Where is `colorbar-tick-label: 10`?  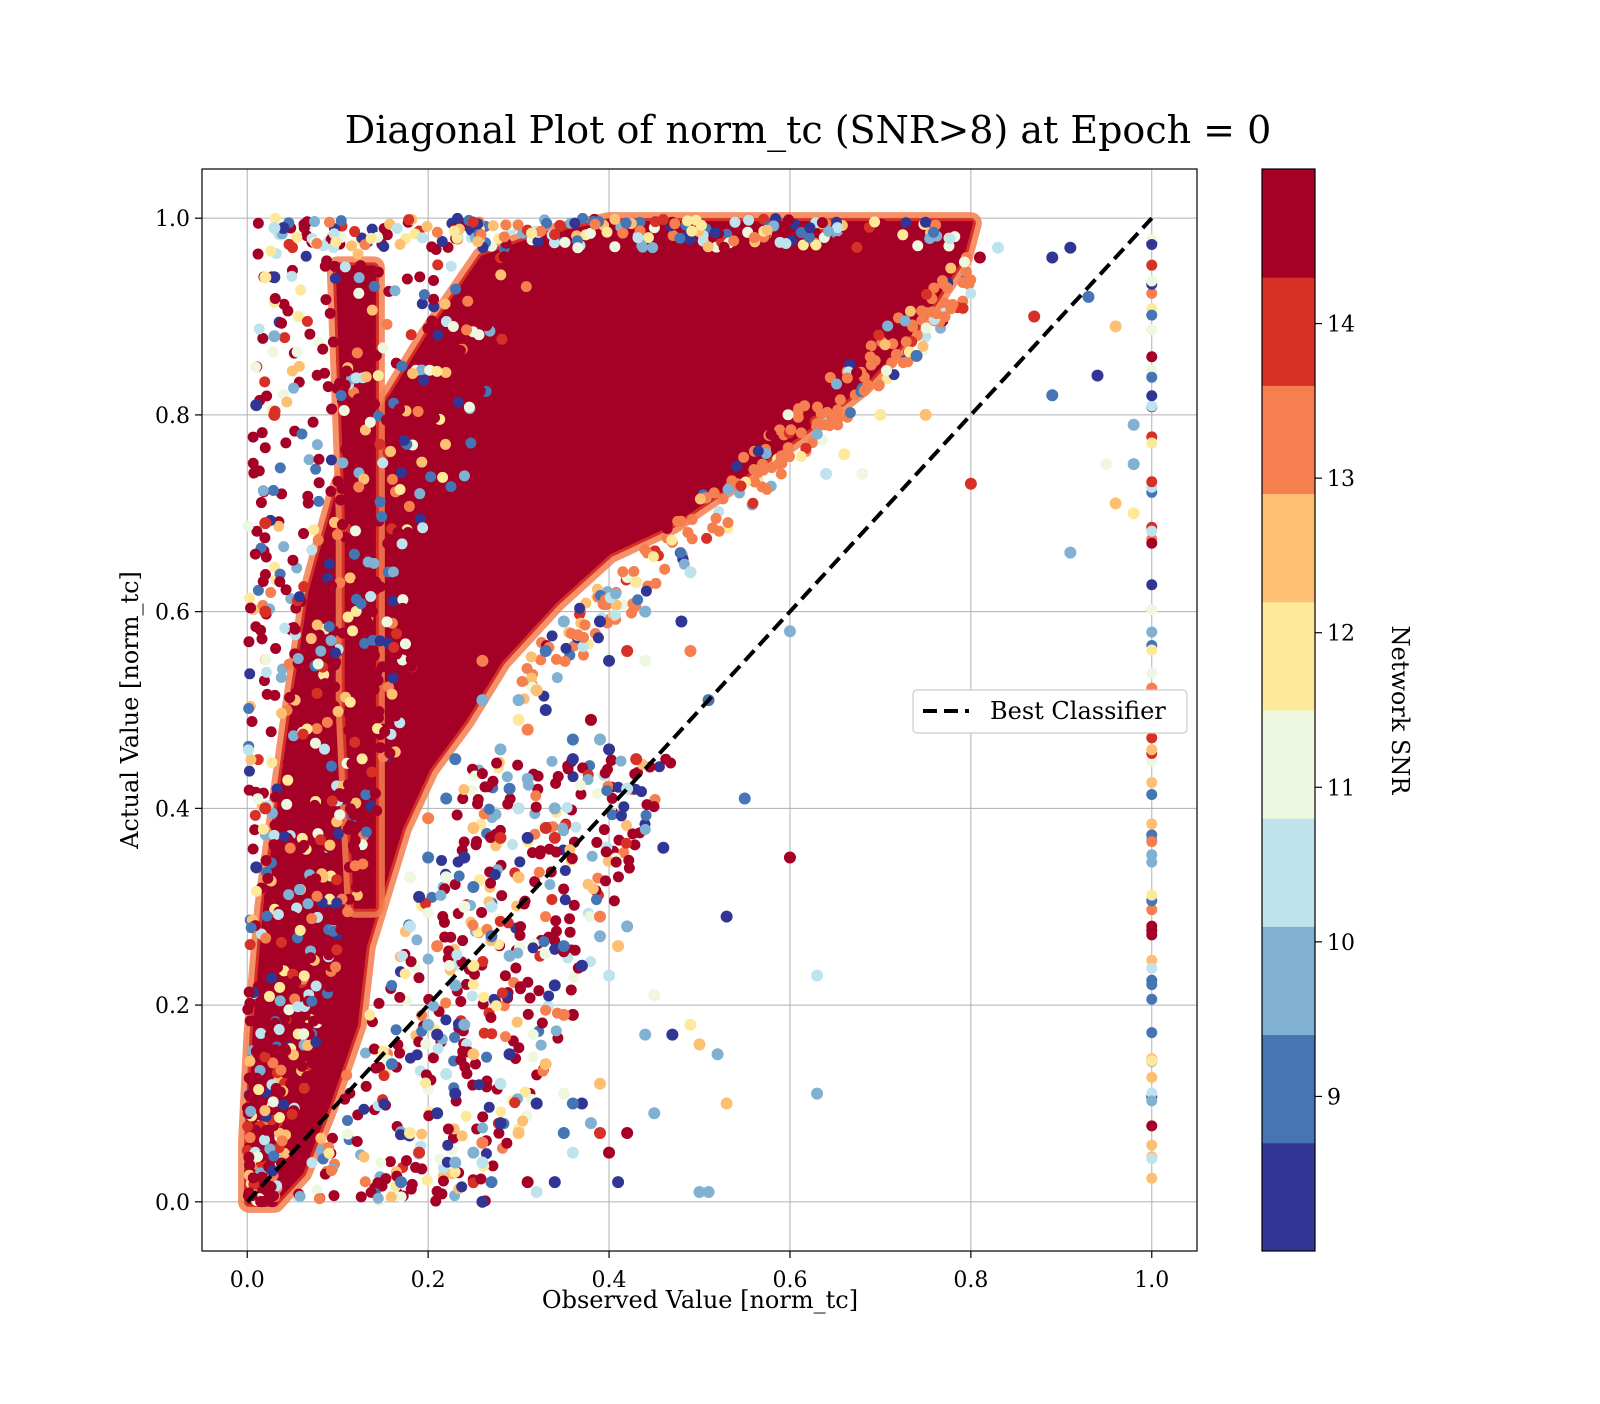
colorbar-tick-label: 10 is located at coordinates (1341, 943).